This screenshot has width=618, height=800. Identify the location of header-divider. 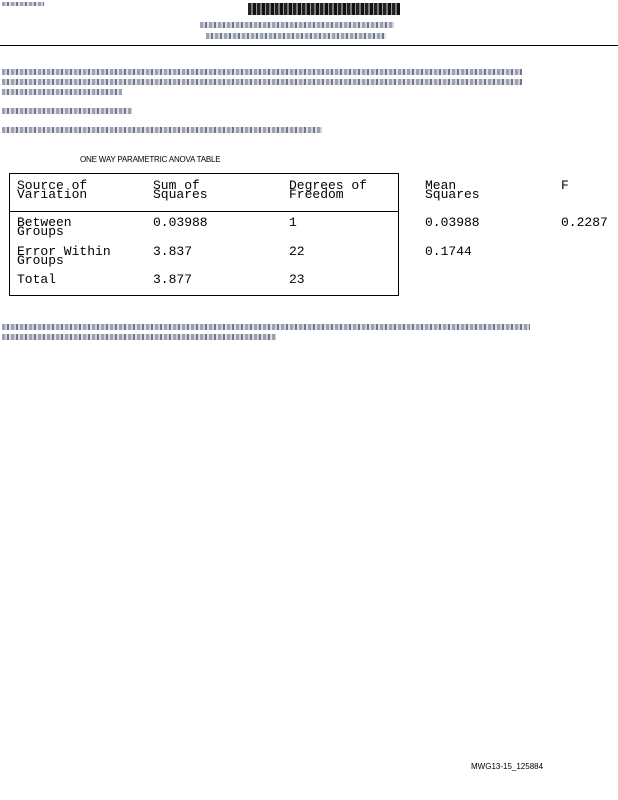
(309, 45).